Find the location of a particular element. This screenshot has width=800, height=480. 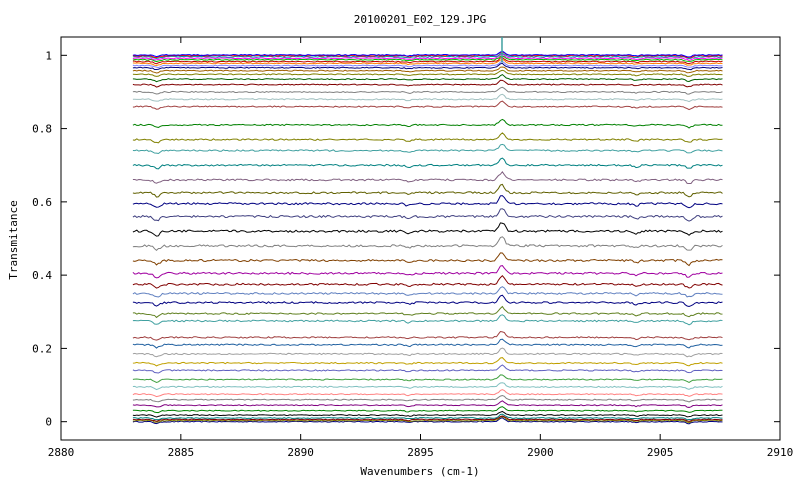

y-tick-label: 0.6 is located at coordinates (42, 202).